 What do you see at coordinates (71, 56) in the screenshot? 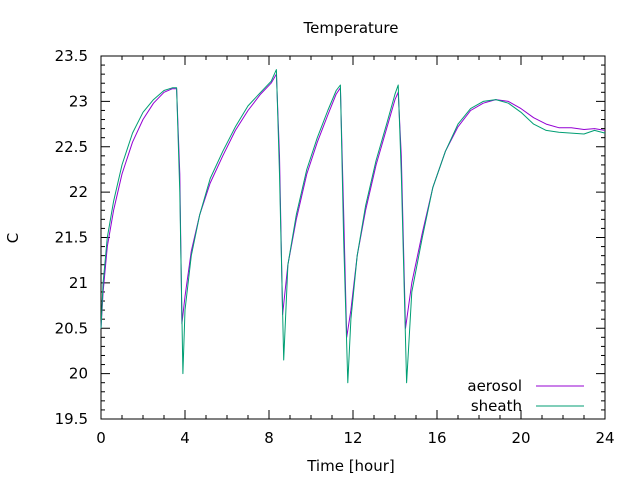
I see `y-tick-label-8: 23.5` at bounding box center [71, 56].